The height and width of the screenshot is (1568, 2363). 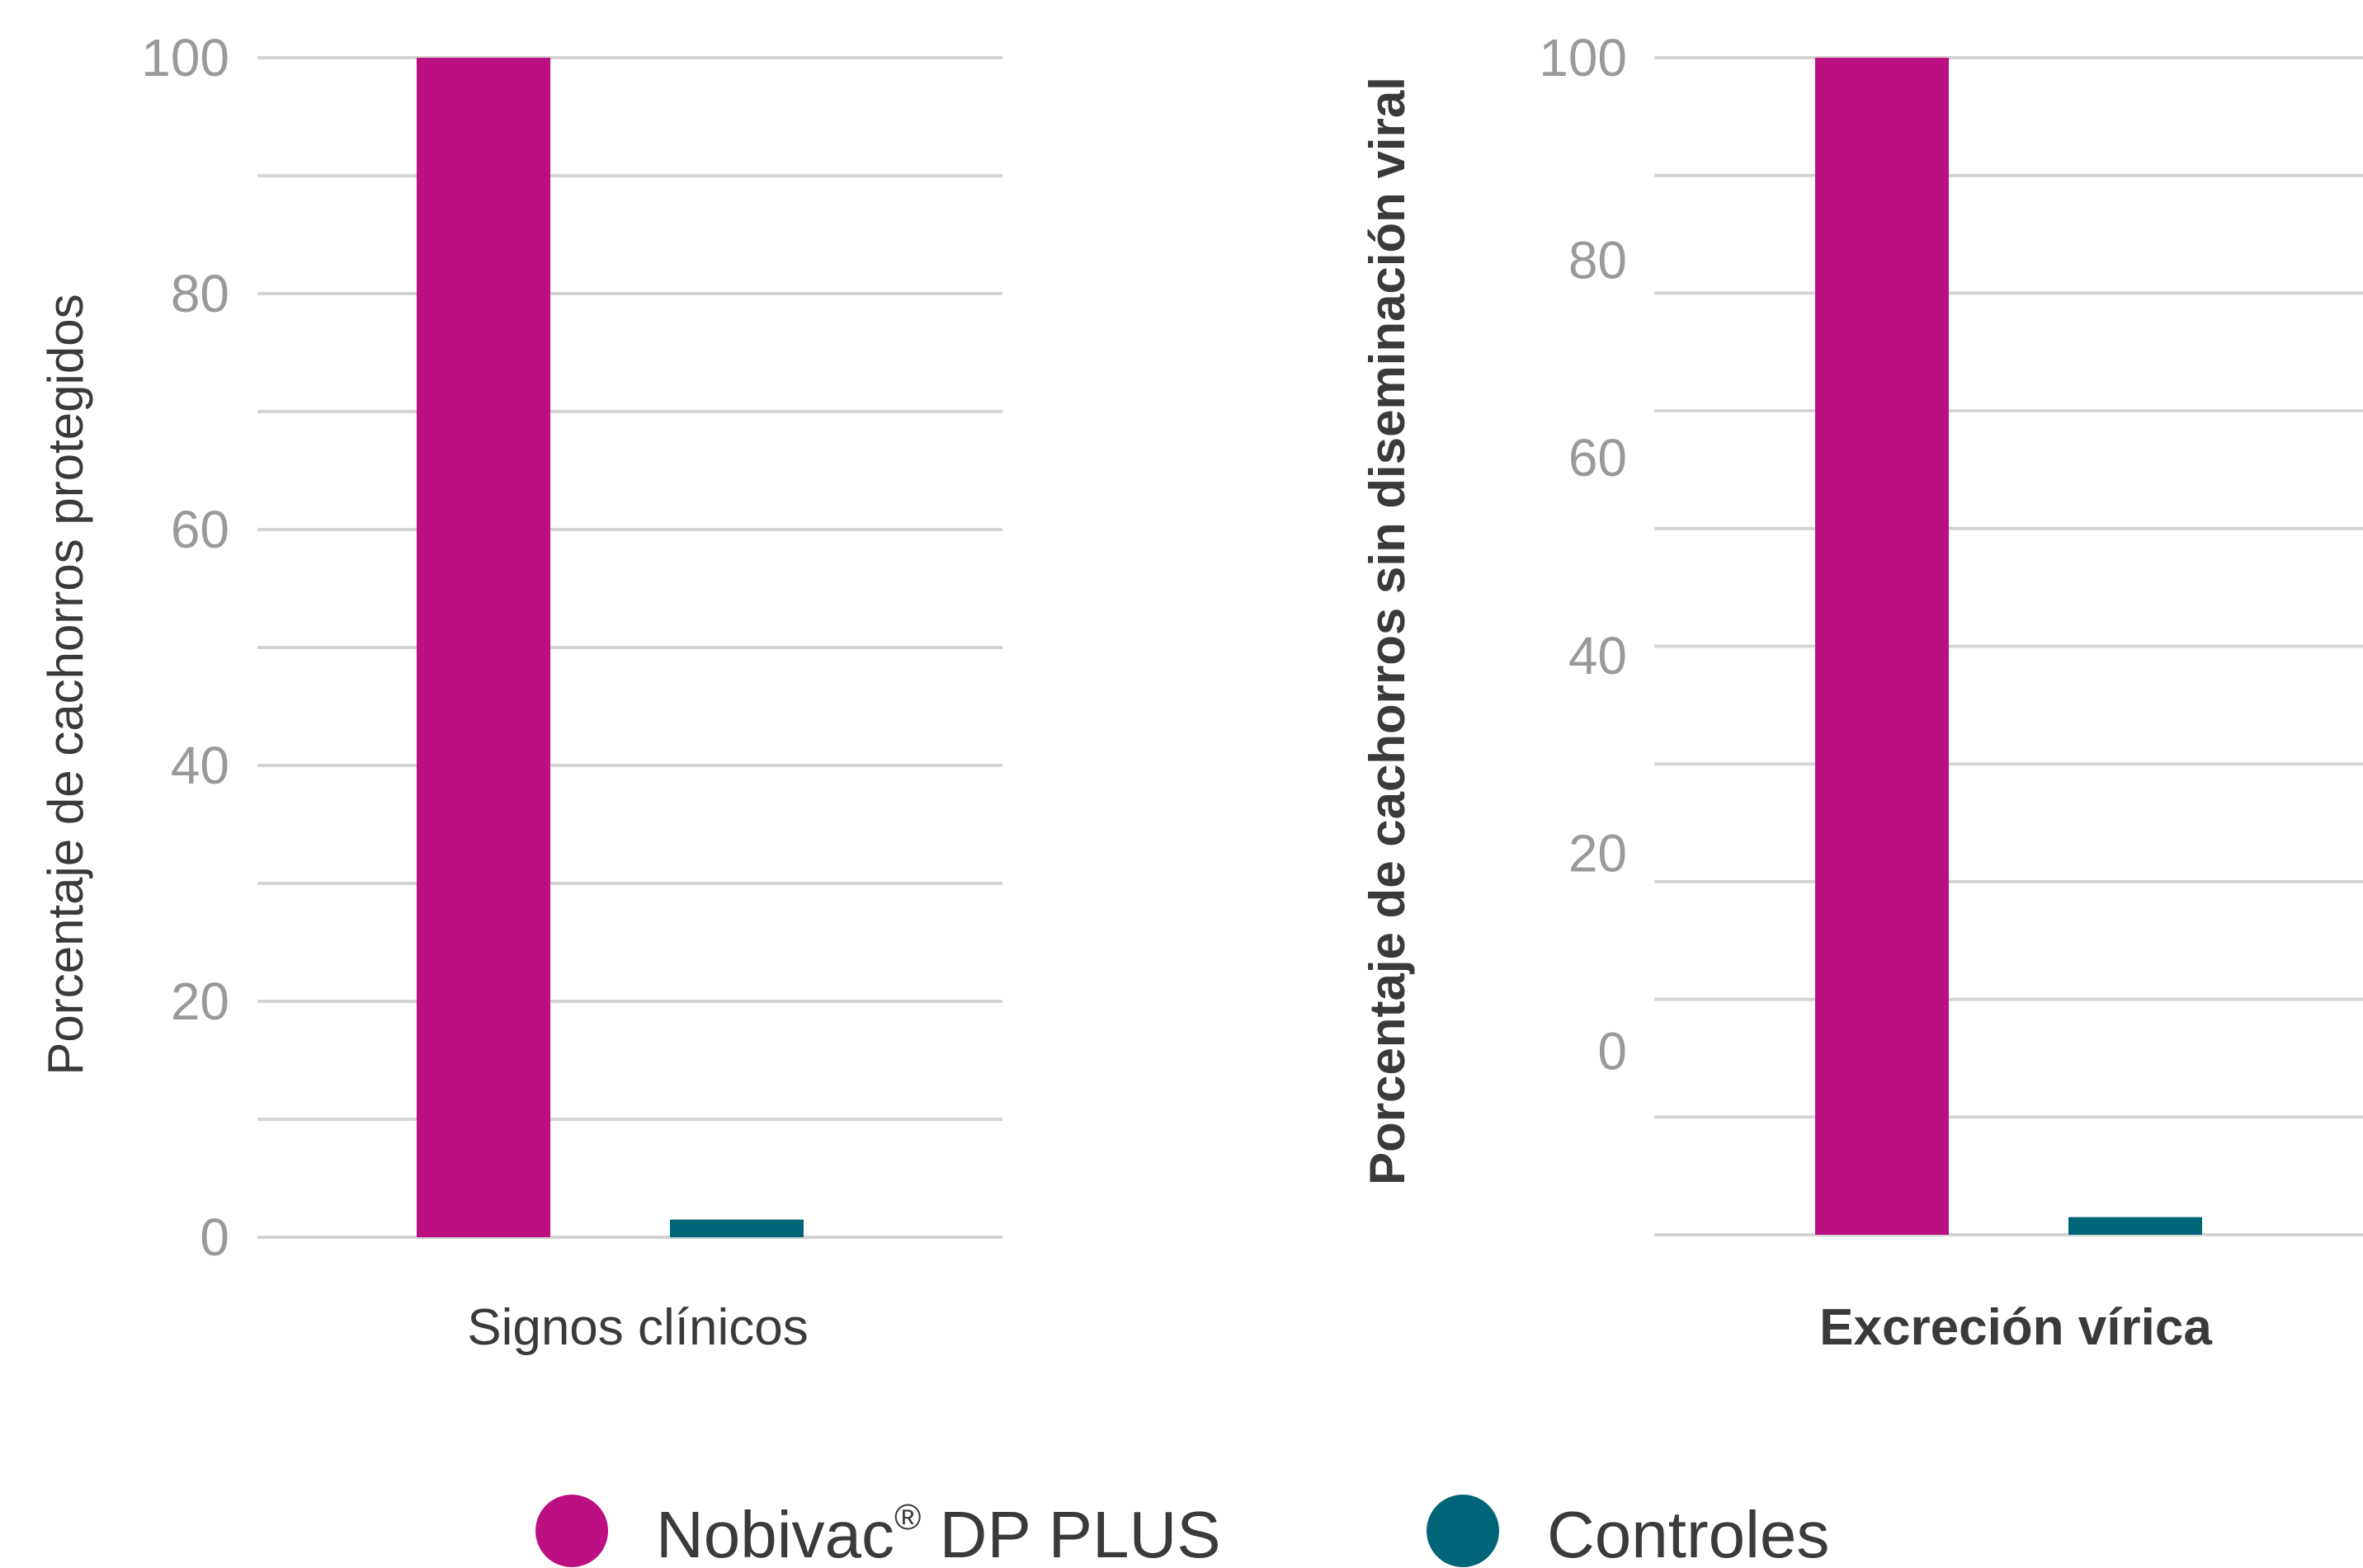 I want to click on legend-label-nobivac: Nobivac® DP PLUS, so click(x=938, y=1532).